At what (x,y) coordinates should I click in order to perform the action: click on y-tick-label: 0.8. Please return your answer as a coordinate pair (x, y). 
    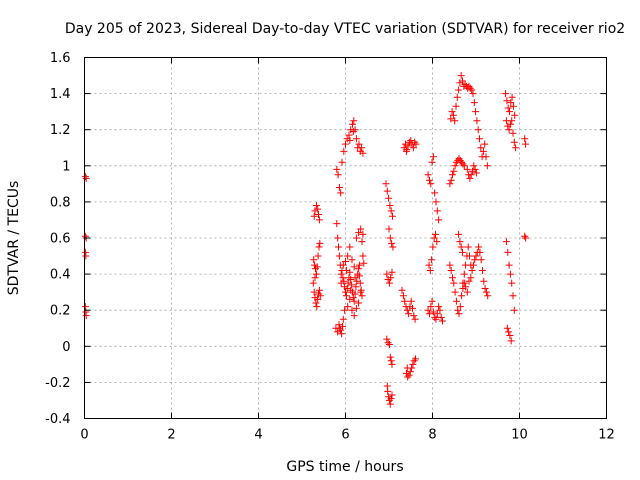
    Looking at the image, I should click on (60, 202).